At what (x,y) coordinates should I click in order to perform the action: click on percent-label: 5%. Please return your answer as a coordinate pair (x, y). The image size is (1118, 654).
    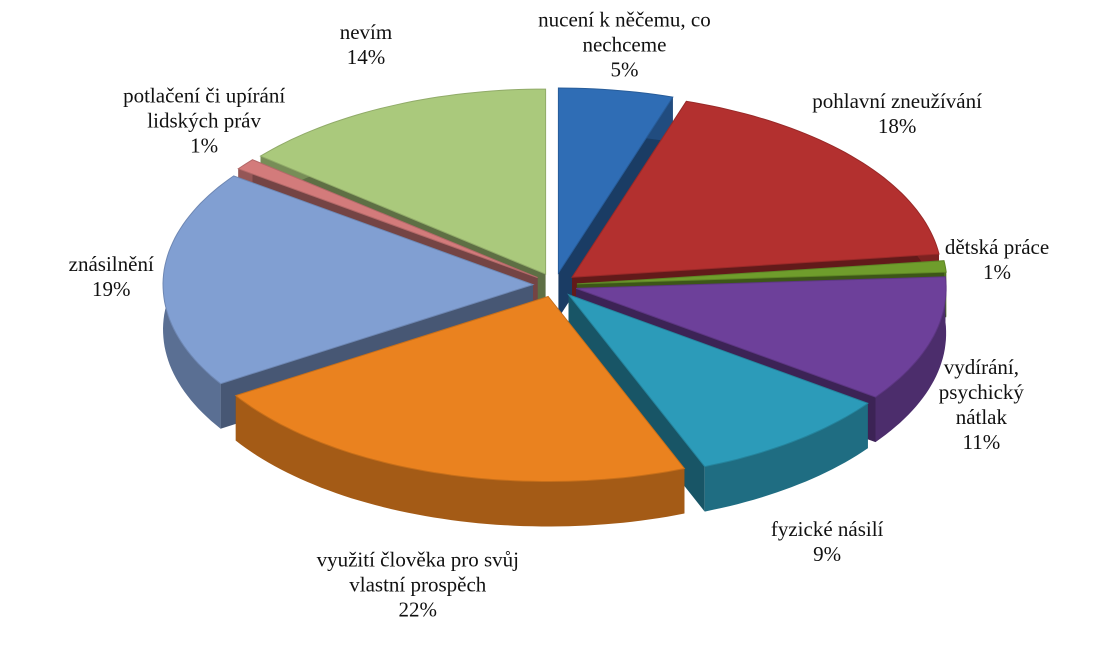
    Looking at the image, I should click on (624, 69).